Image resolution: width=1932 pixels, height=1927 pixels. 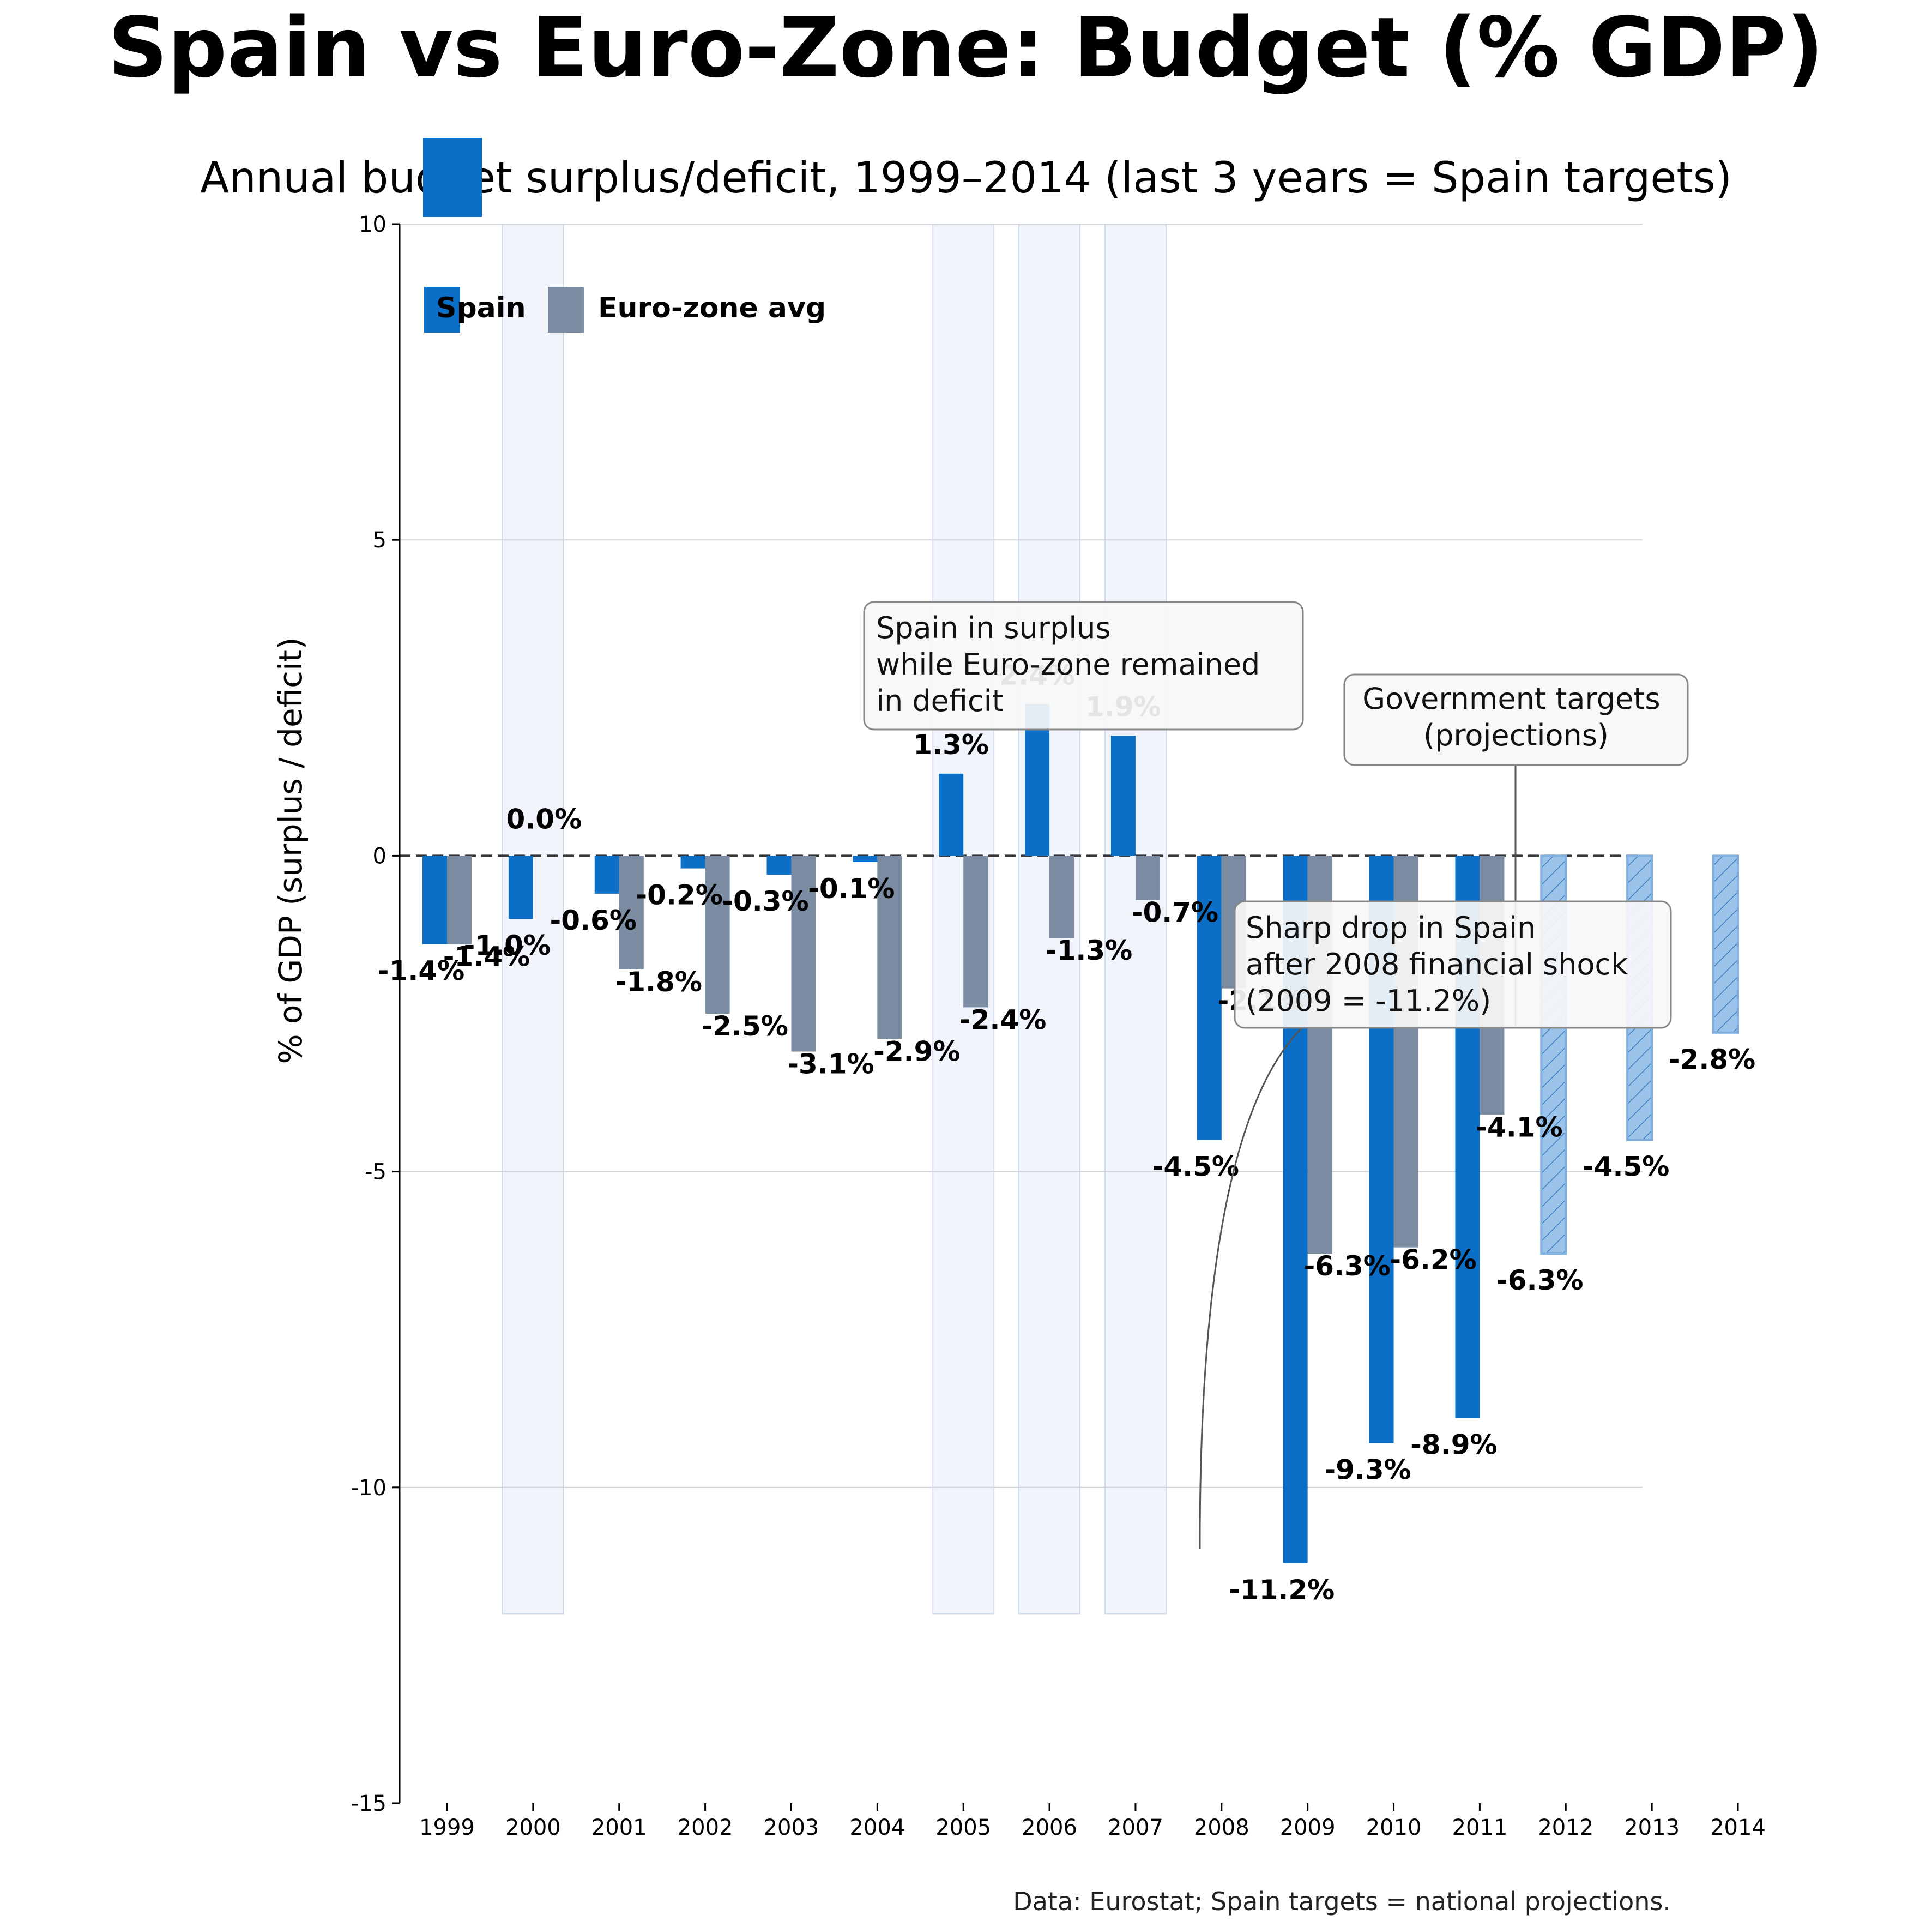 What do you see at coordinates (1519, 1127) in the screenshot?
I see `data-label-eurozone: -4.1%` at bounding box center [1519, 1127].